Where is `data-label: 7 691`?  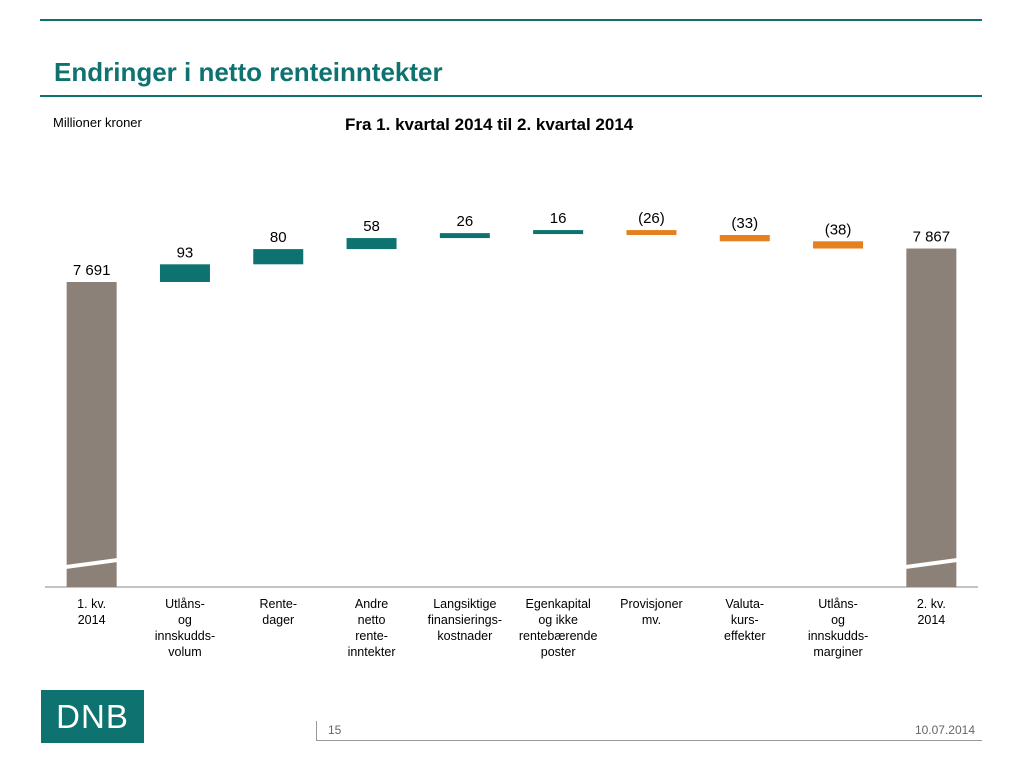
data-label: 7 691 is located at coordinates (92, 270).